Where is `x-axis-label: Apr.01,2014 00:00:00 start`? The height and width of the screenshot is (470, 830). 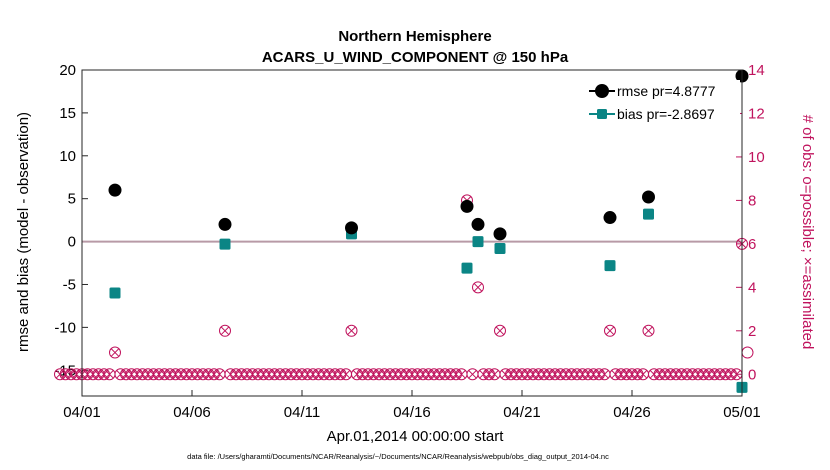
x-axis-label: Apr.01,2014 00:00:00 start is located at coordinates (416, 436).